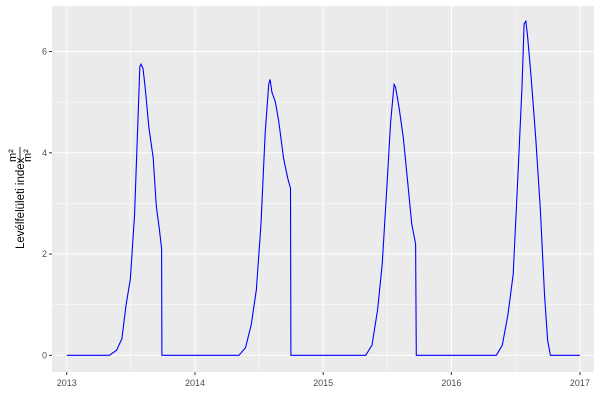 The image size is (600, 405). Describe the element at coordinates (44, 355) in the screenshot. I see `y-tick-label: 0` at that location.